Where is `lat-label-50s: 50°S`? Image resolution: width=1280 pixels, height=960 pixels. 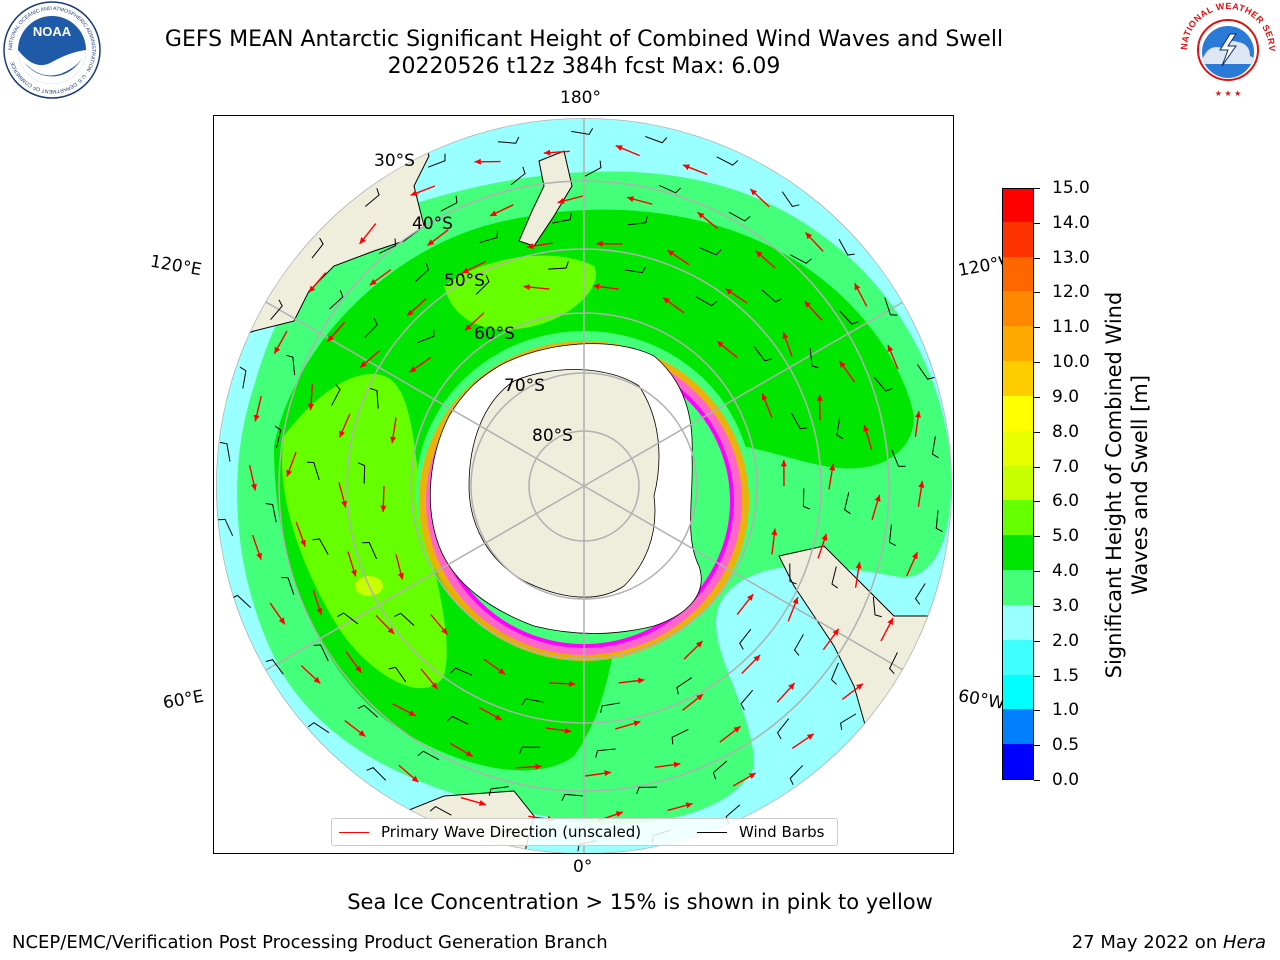 lat-label-50s: 50°S is located at coordinates (464, 281).